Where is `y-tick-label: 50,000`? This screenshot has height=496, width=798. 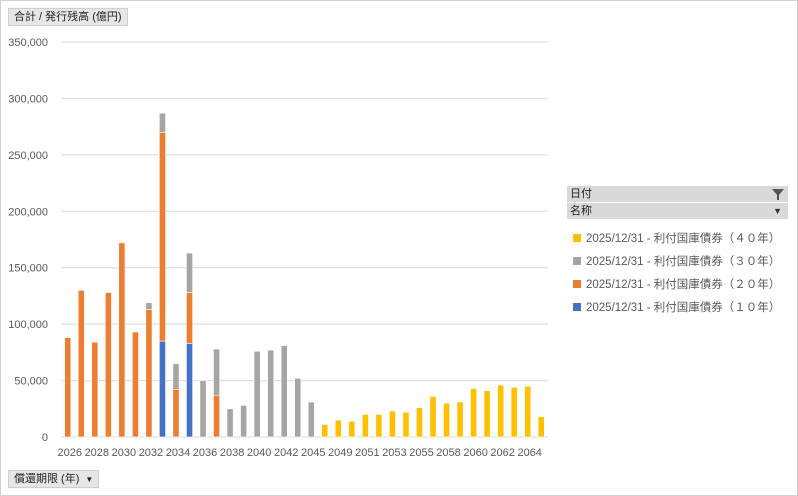 y-tick-label: 50,000 is located at coordinates (31, 382).